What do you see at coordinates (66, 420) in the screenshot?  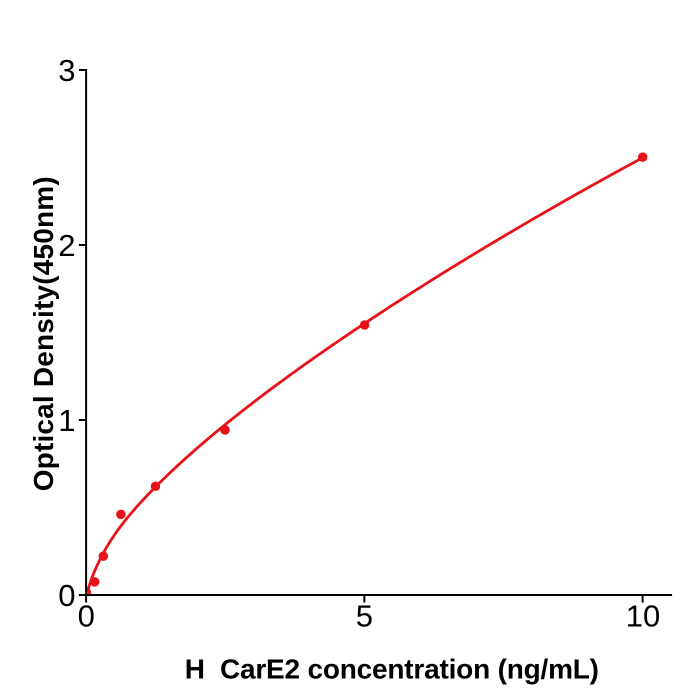 I see `svg-text: 1` at bounding box center [66, 420].